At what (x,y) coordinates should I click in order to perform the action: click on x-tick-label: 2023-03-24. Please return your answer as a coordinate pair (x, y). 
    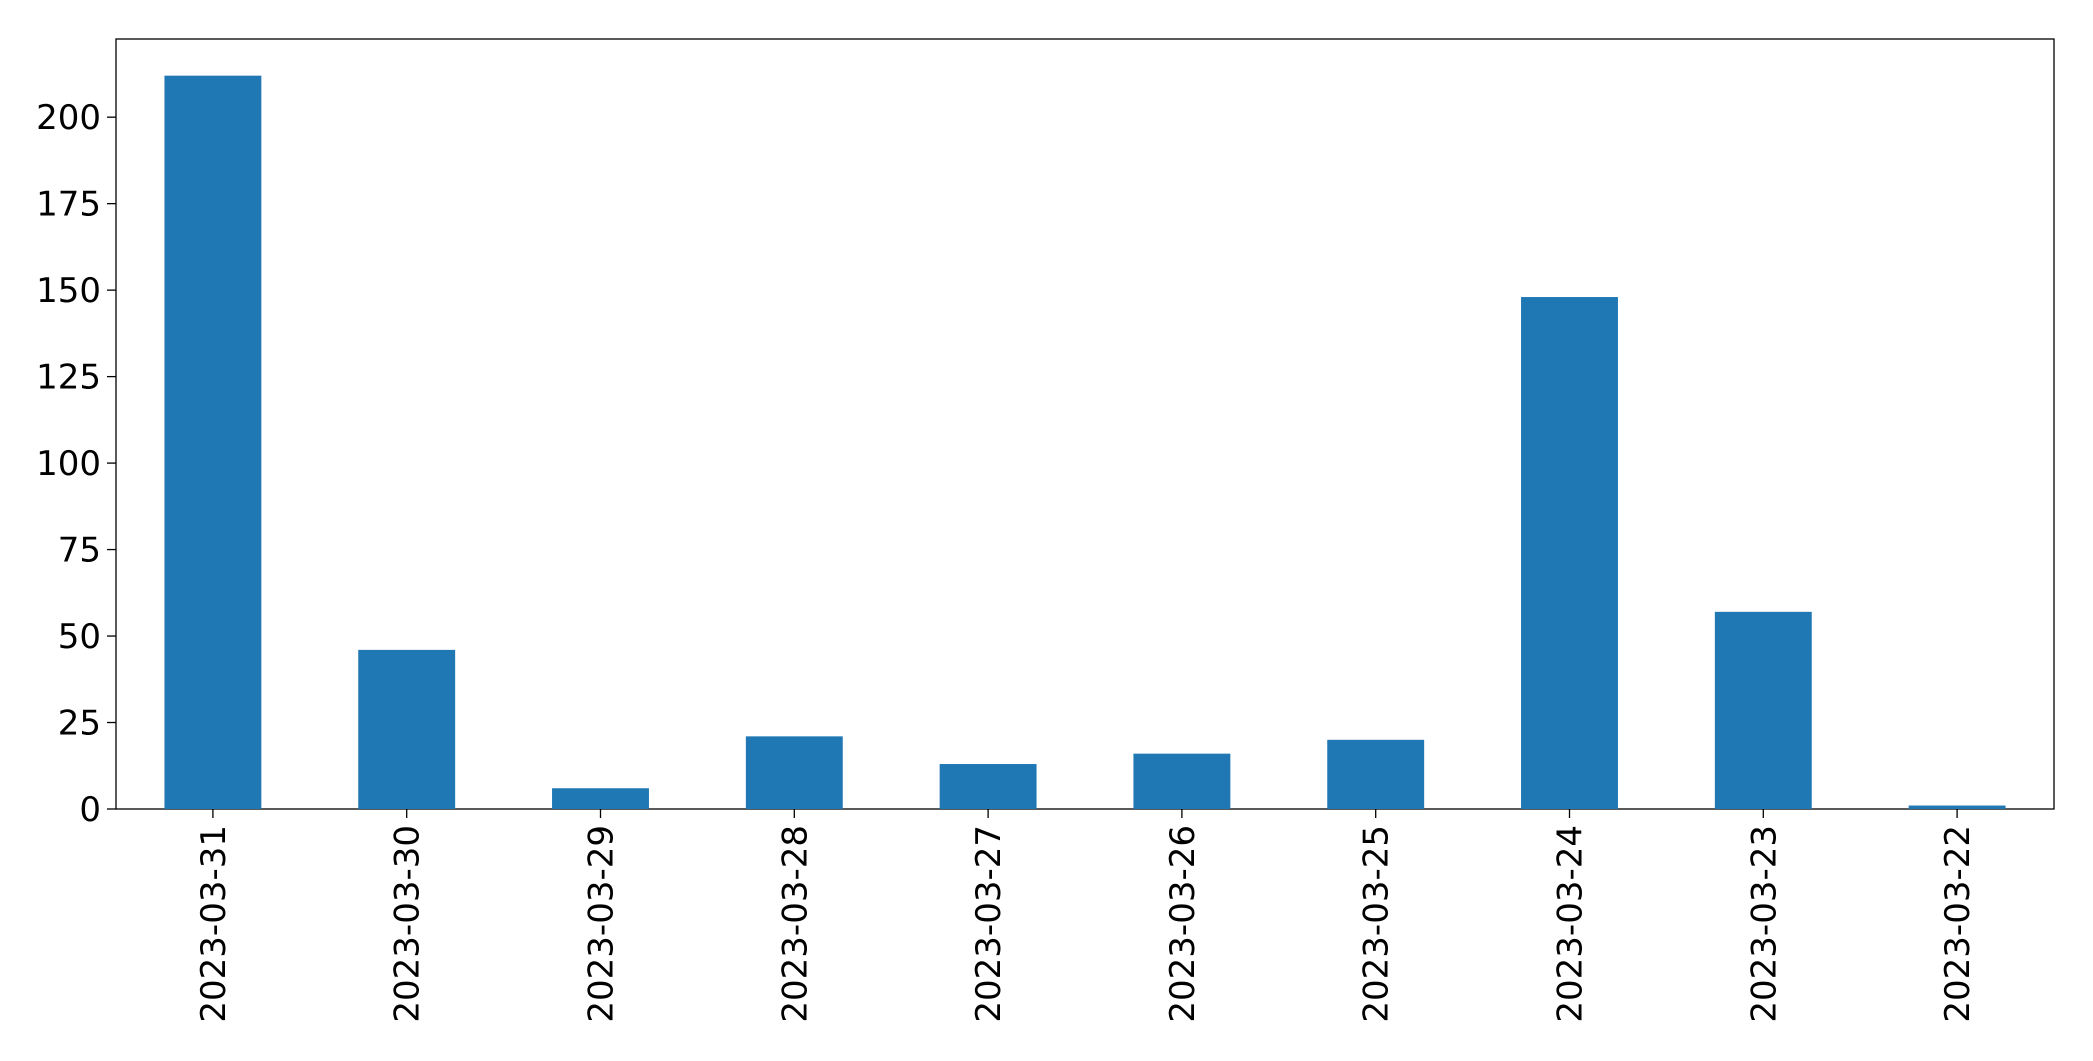
    Looking at the image, I should click on (1571, 924).